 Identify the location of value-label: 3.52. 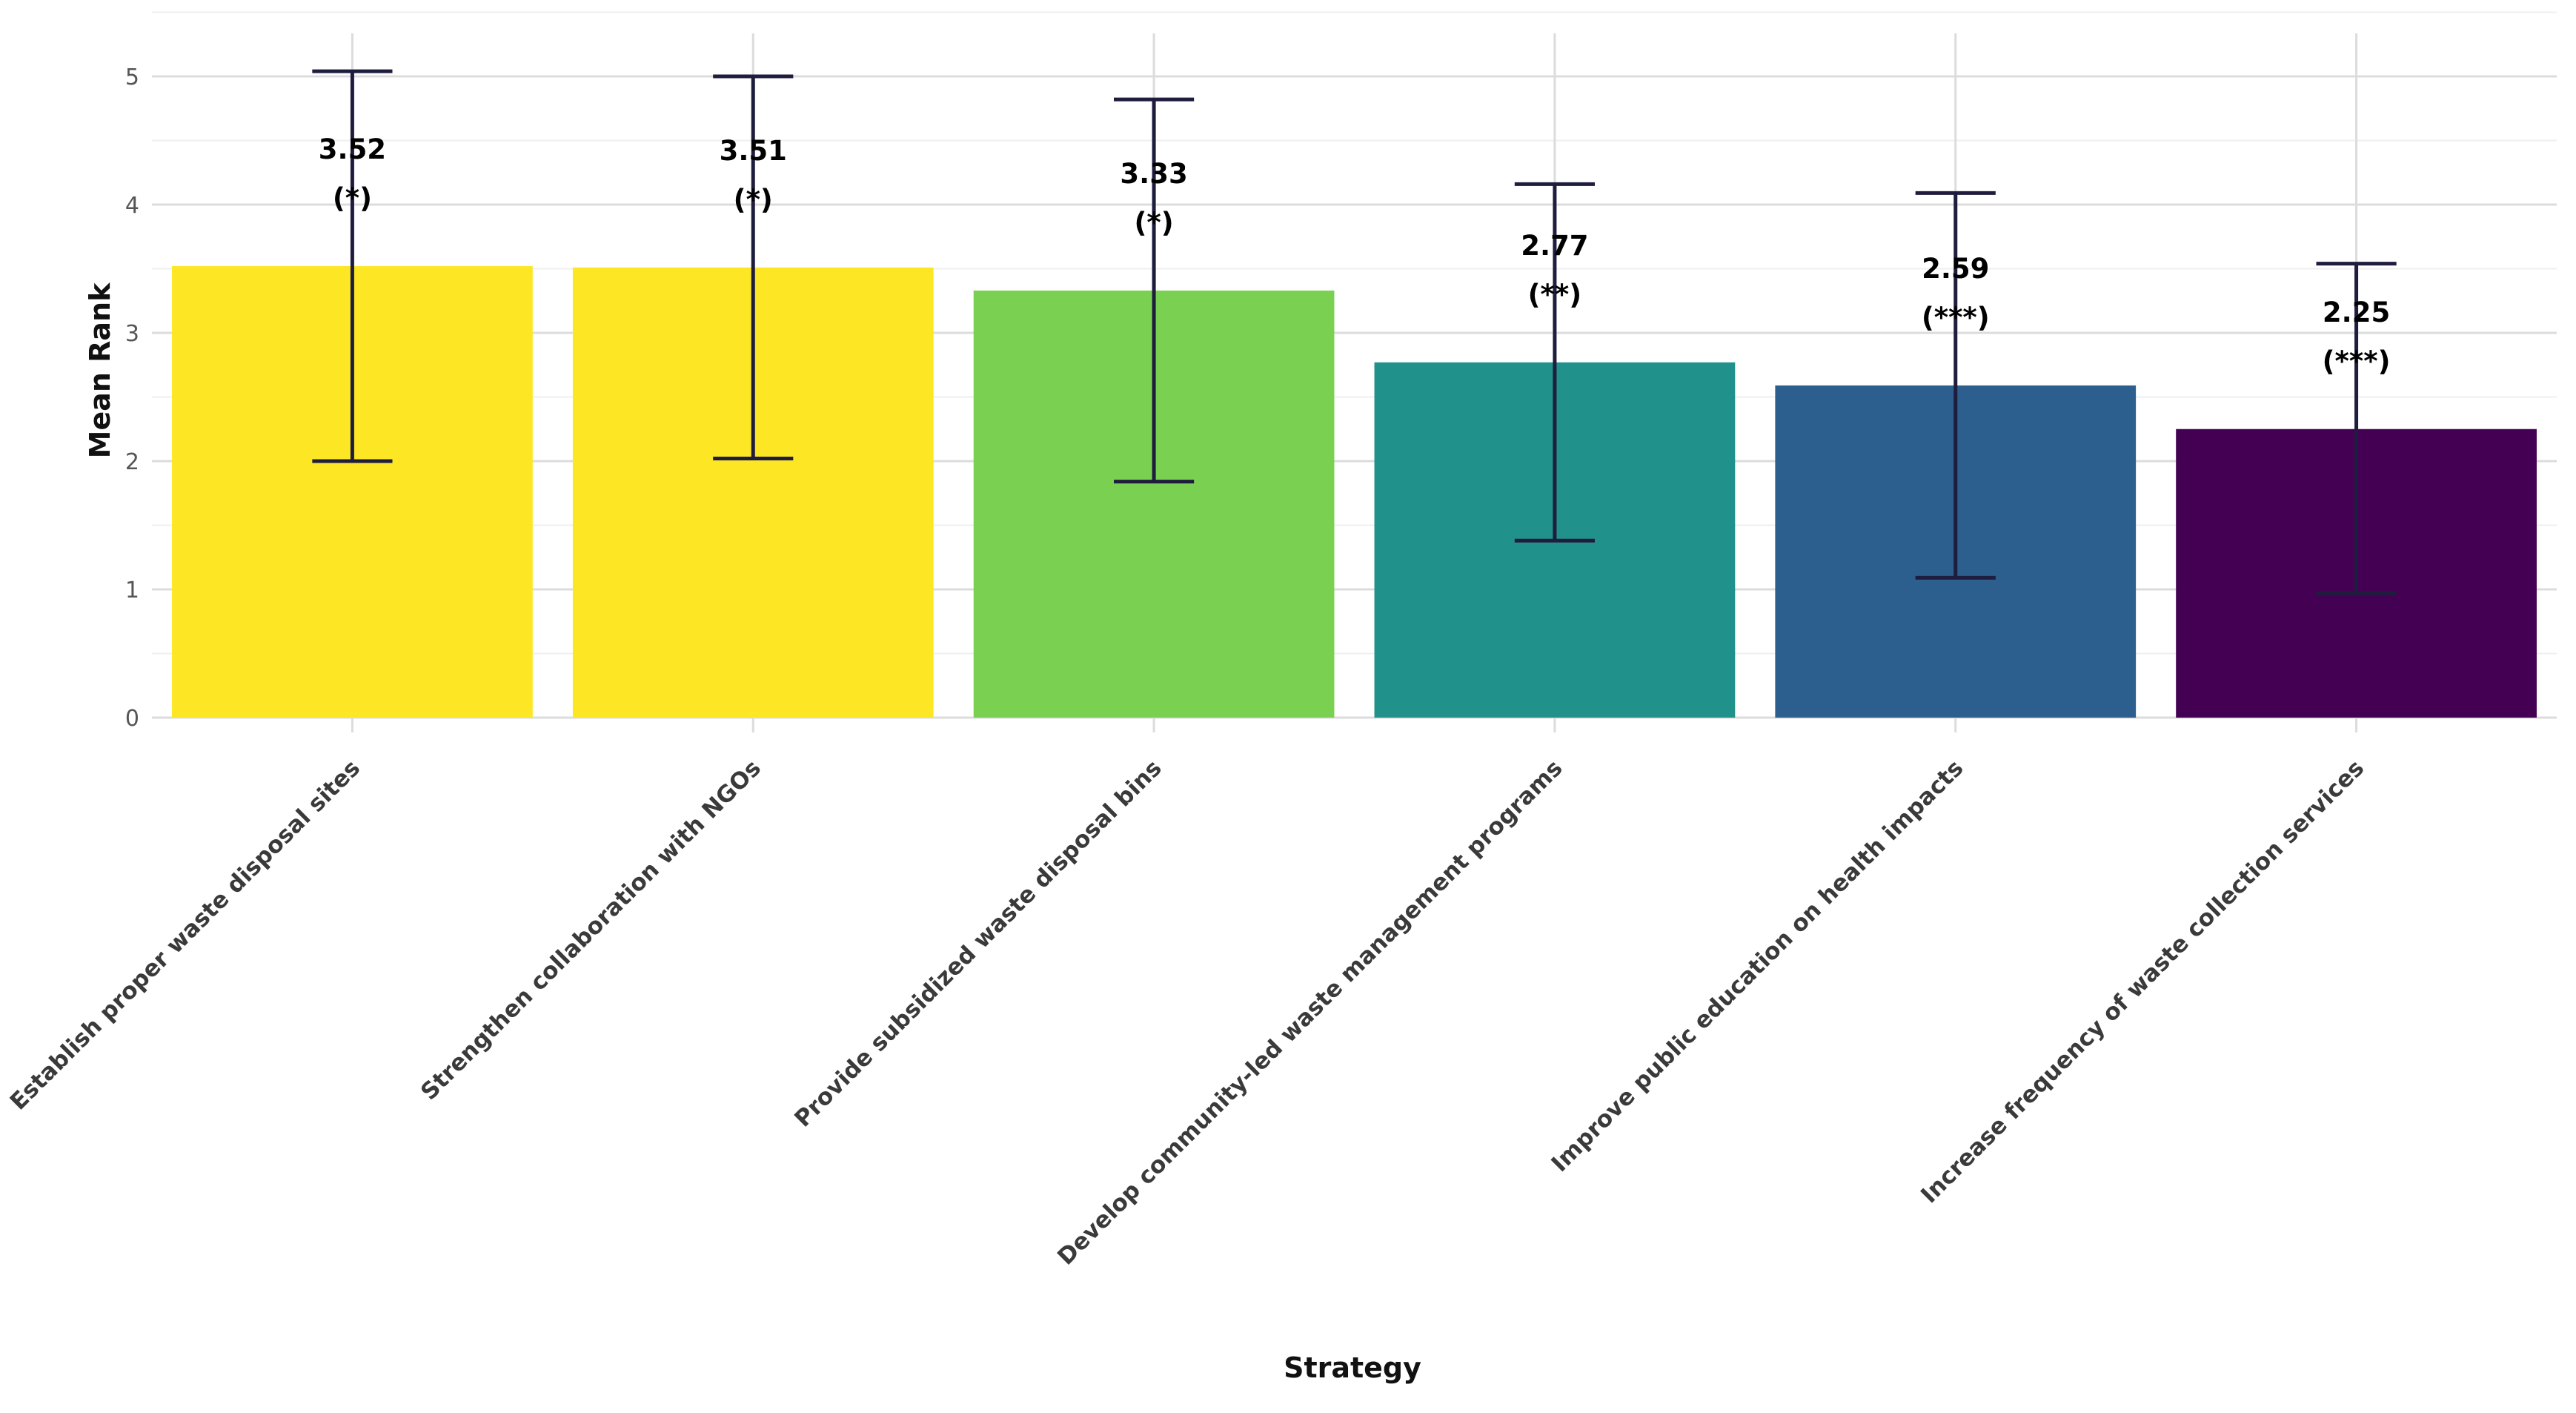
(352, 149).